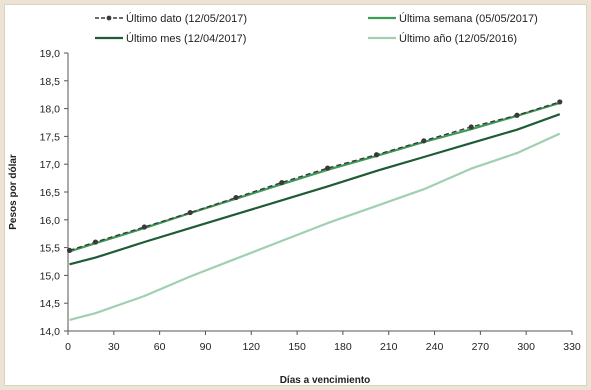  I want to click on y-tick-label: 17,0, so click(50, 165).